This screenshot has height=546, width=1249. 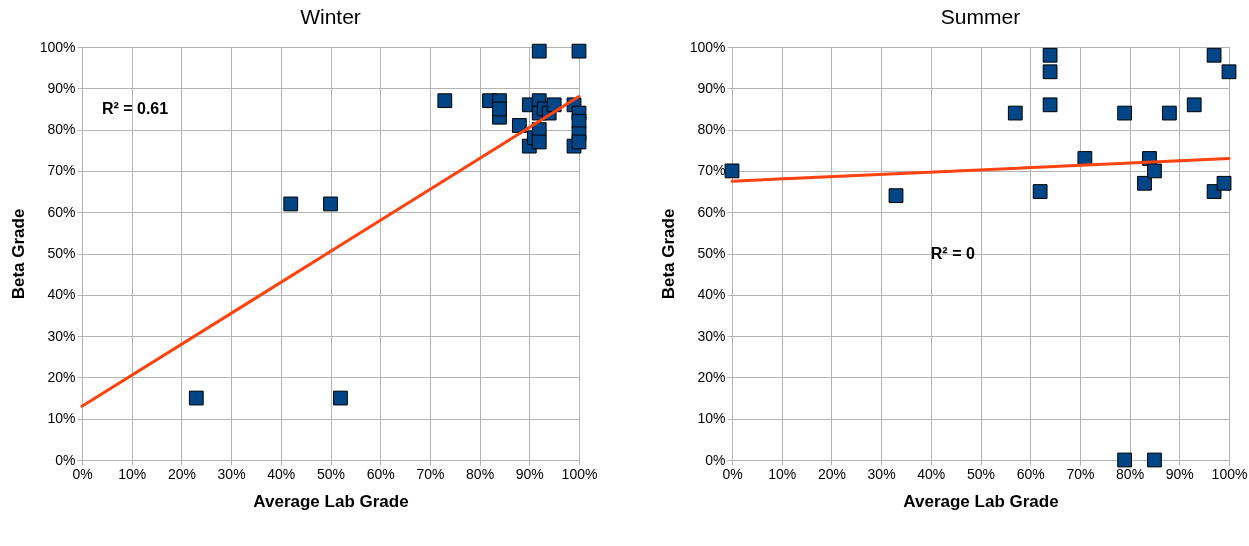 What do you see at coordinates (330, 16) in the screenshot?
I see `chart-title: Winter` at bounding box center [330, 16].